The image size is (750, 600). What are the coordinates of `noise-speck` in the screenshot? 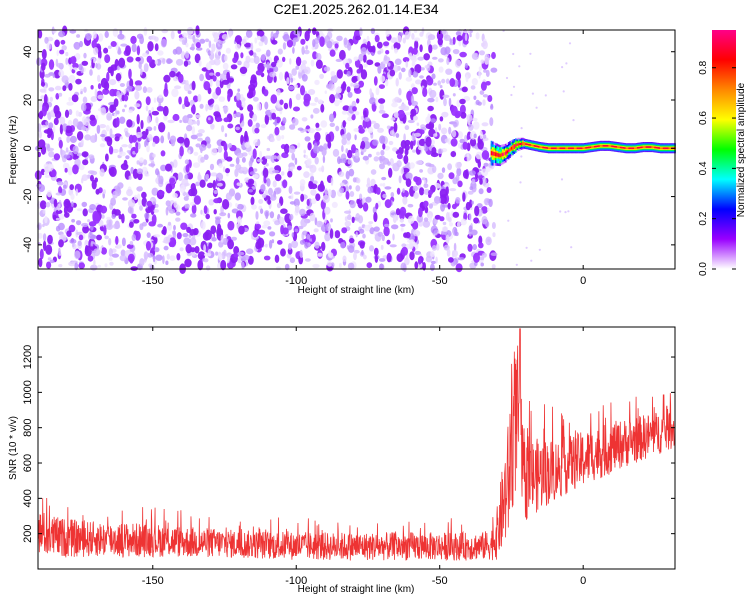 It's located at (514, 86).